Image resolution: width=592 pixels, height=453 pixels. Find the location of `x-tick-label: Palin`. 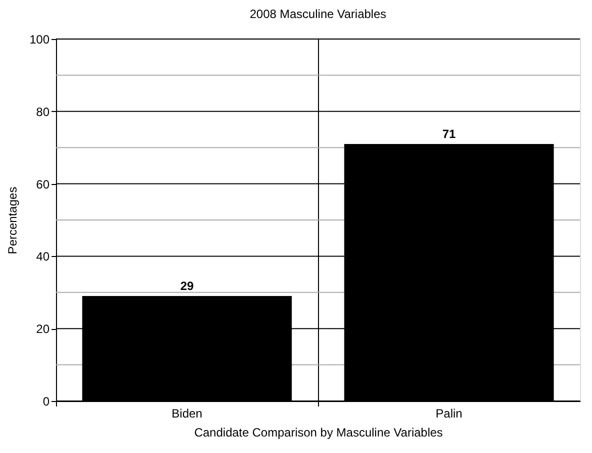

x-tick-label: Palin is located at coordinates (449, 413).